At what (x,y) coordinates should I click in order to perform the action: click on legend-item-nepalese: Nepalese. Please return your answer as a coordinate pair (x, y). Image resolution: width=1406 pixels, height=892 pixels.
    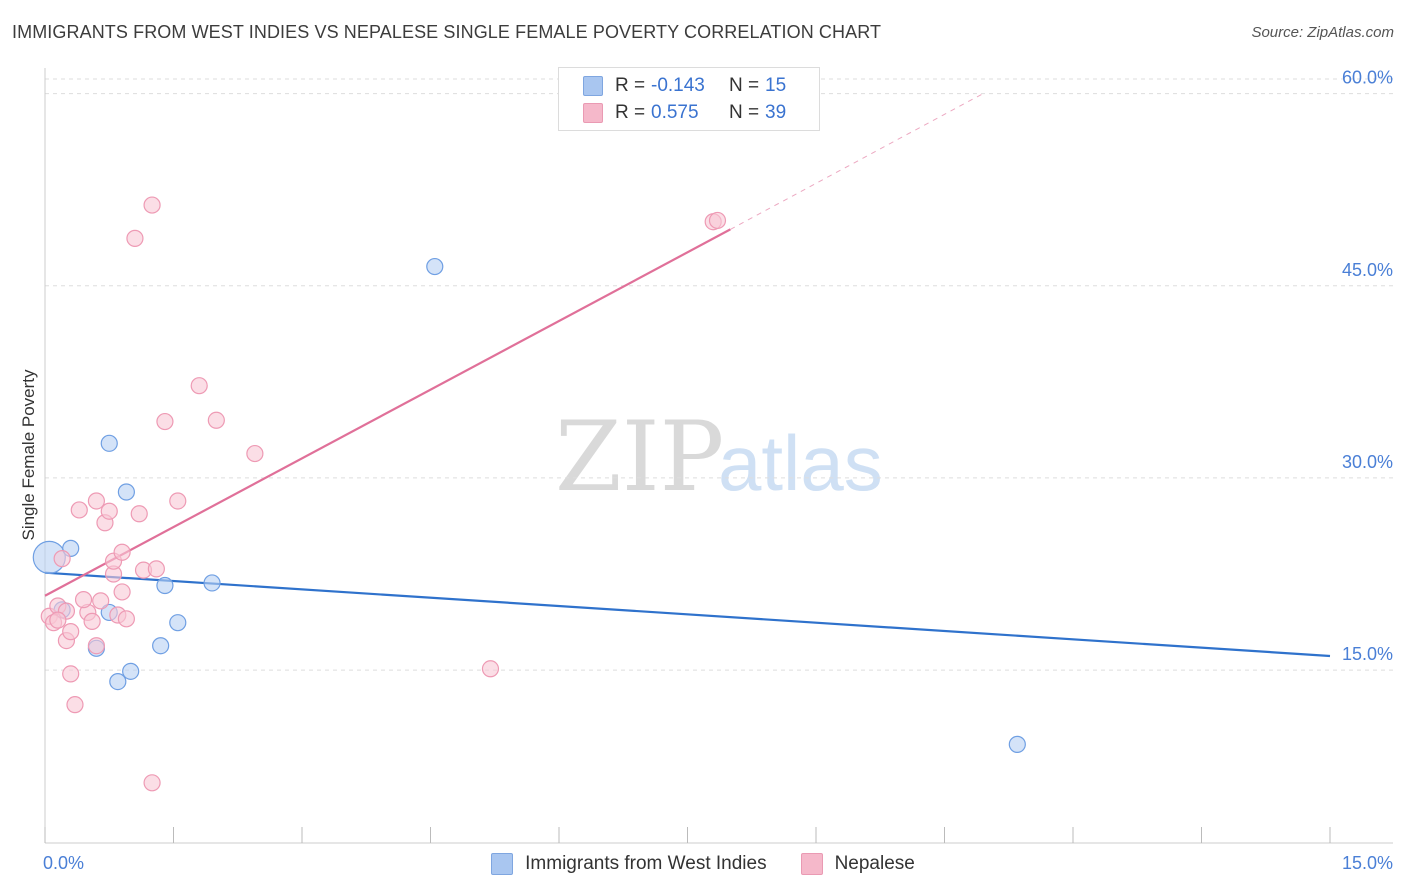
    Looking at the image, I should click on (857, 864).